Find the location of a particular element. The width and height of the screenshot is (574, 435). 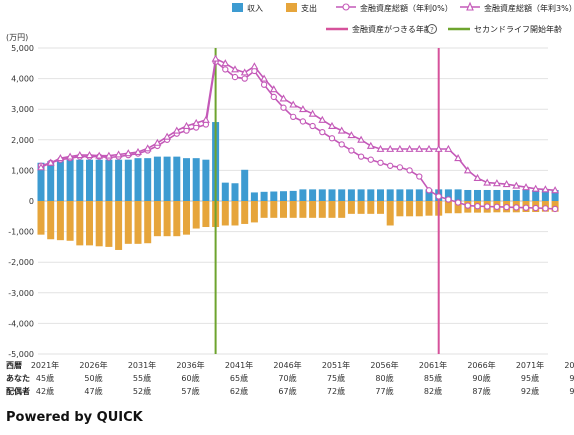

legend-expense-swatch is located at coordinates (291, 7).